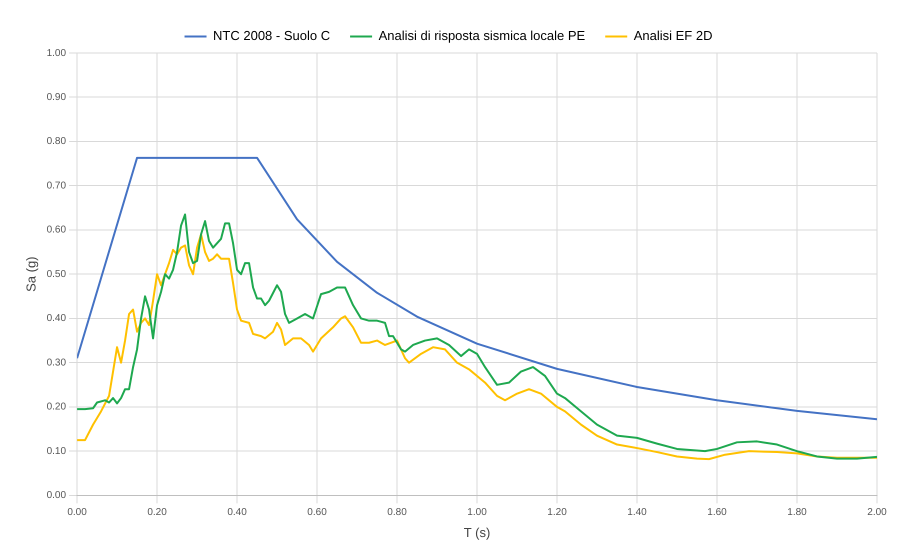  Describe the element at coordinates (30, 274) in the screenshot. I see `y-axis-title: Sa (g)` at that location.